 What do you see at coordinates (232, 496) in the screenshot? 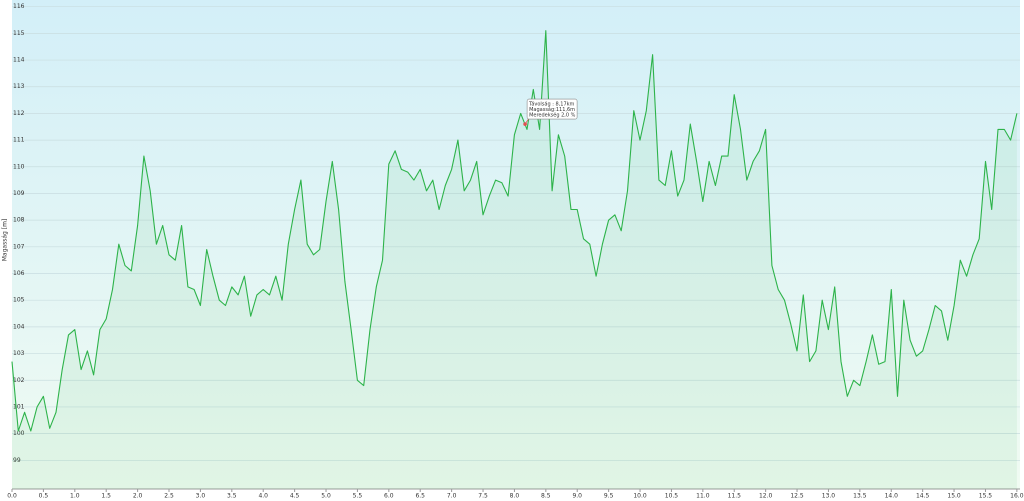
I see `x-tick-label: 3.5` at bounding box center [232, 496].